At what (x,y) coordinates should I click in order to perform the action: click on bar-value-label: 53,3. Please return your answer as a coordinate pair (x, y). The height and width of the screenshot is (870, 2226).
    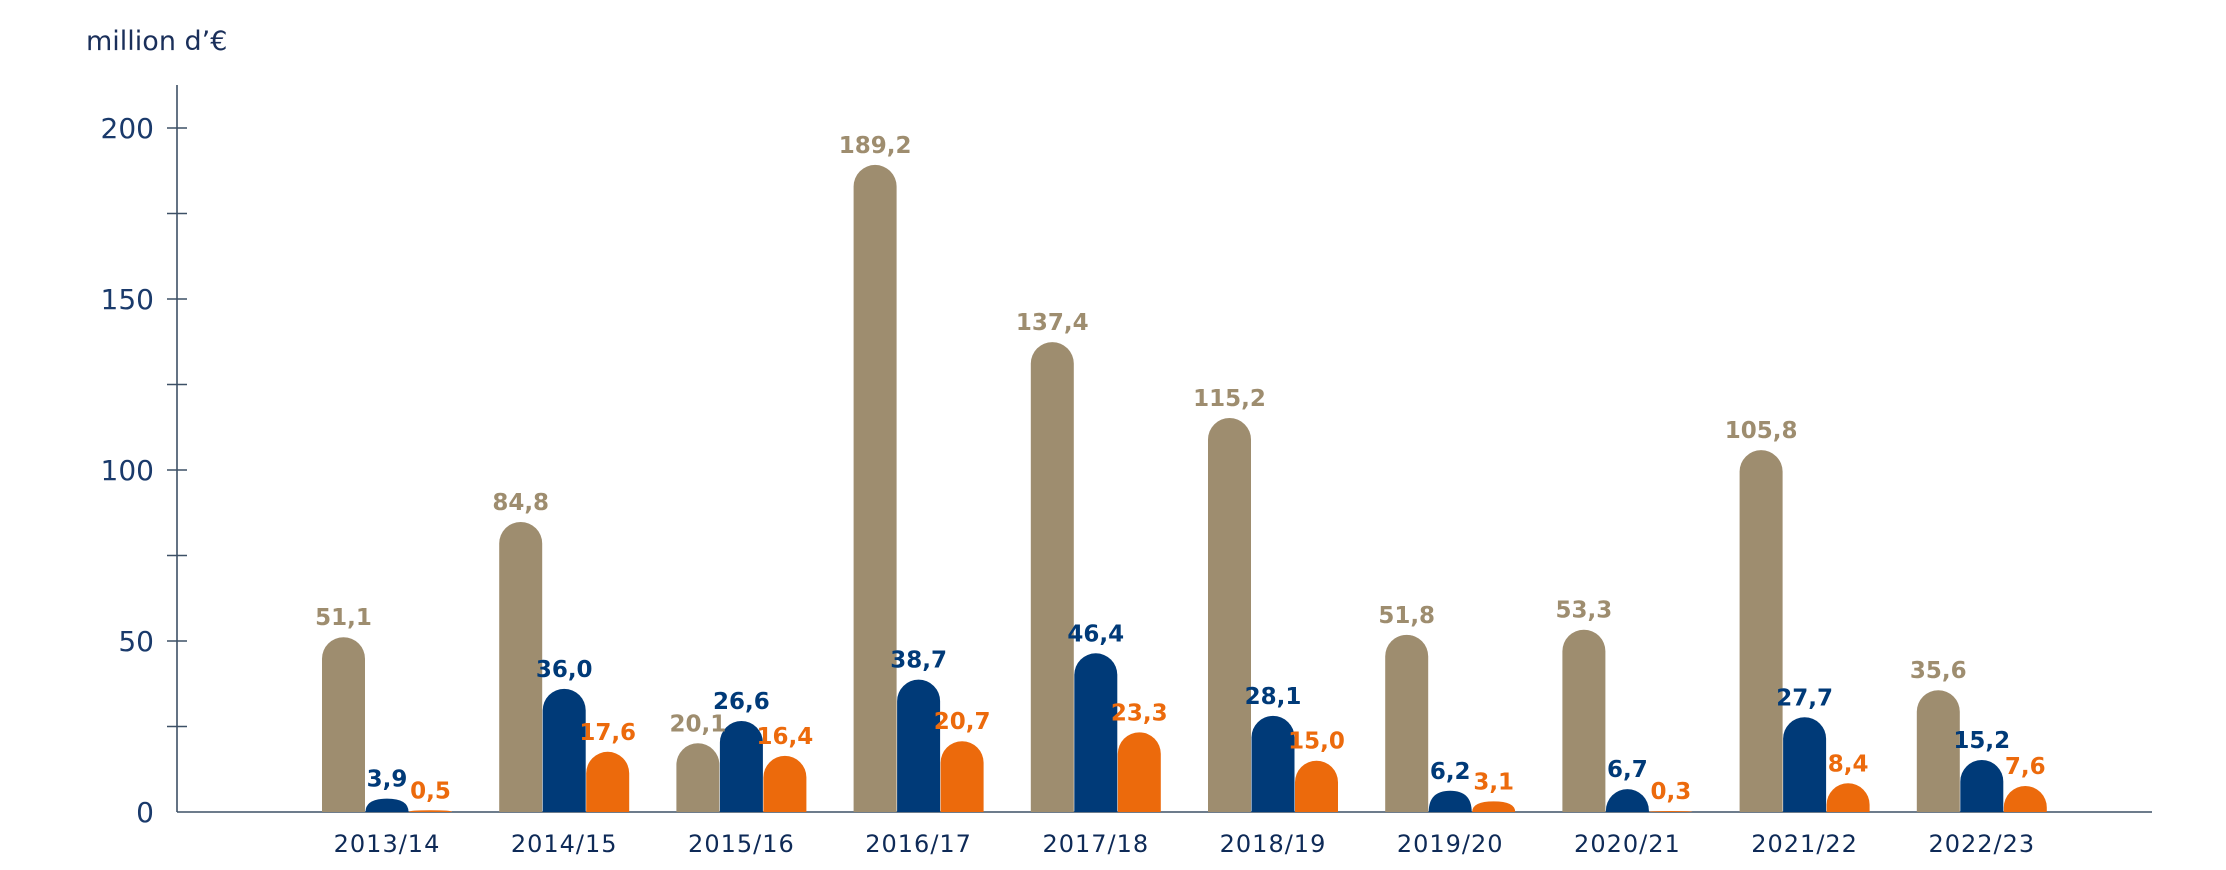
    Looking at the image, I should click on (1584, 611).